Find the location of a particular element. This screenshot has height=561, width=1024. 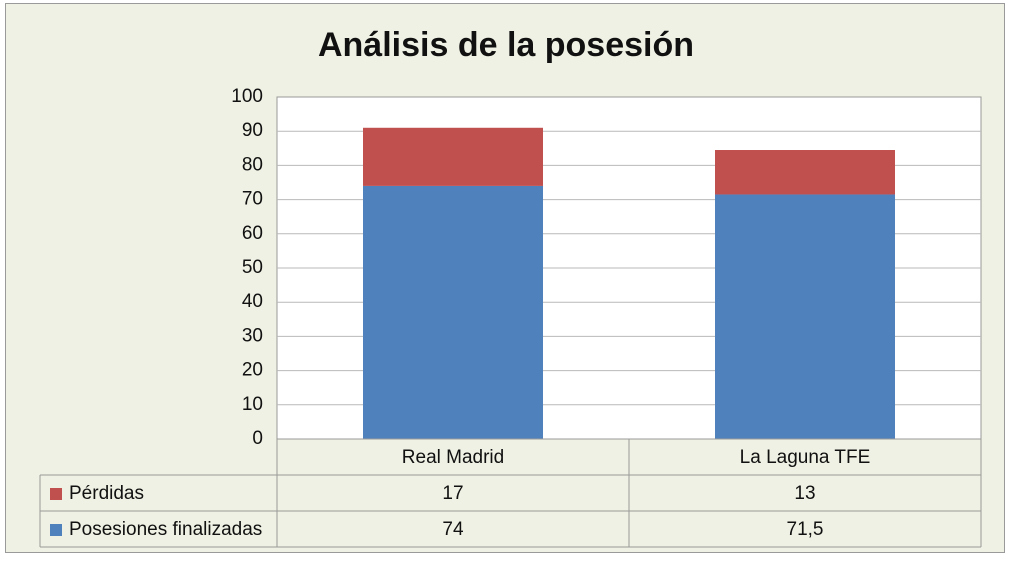

category-label: Real Madrid is located at coordinates (453, 457).